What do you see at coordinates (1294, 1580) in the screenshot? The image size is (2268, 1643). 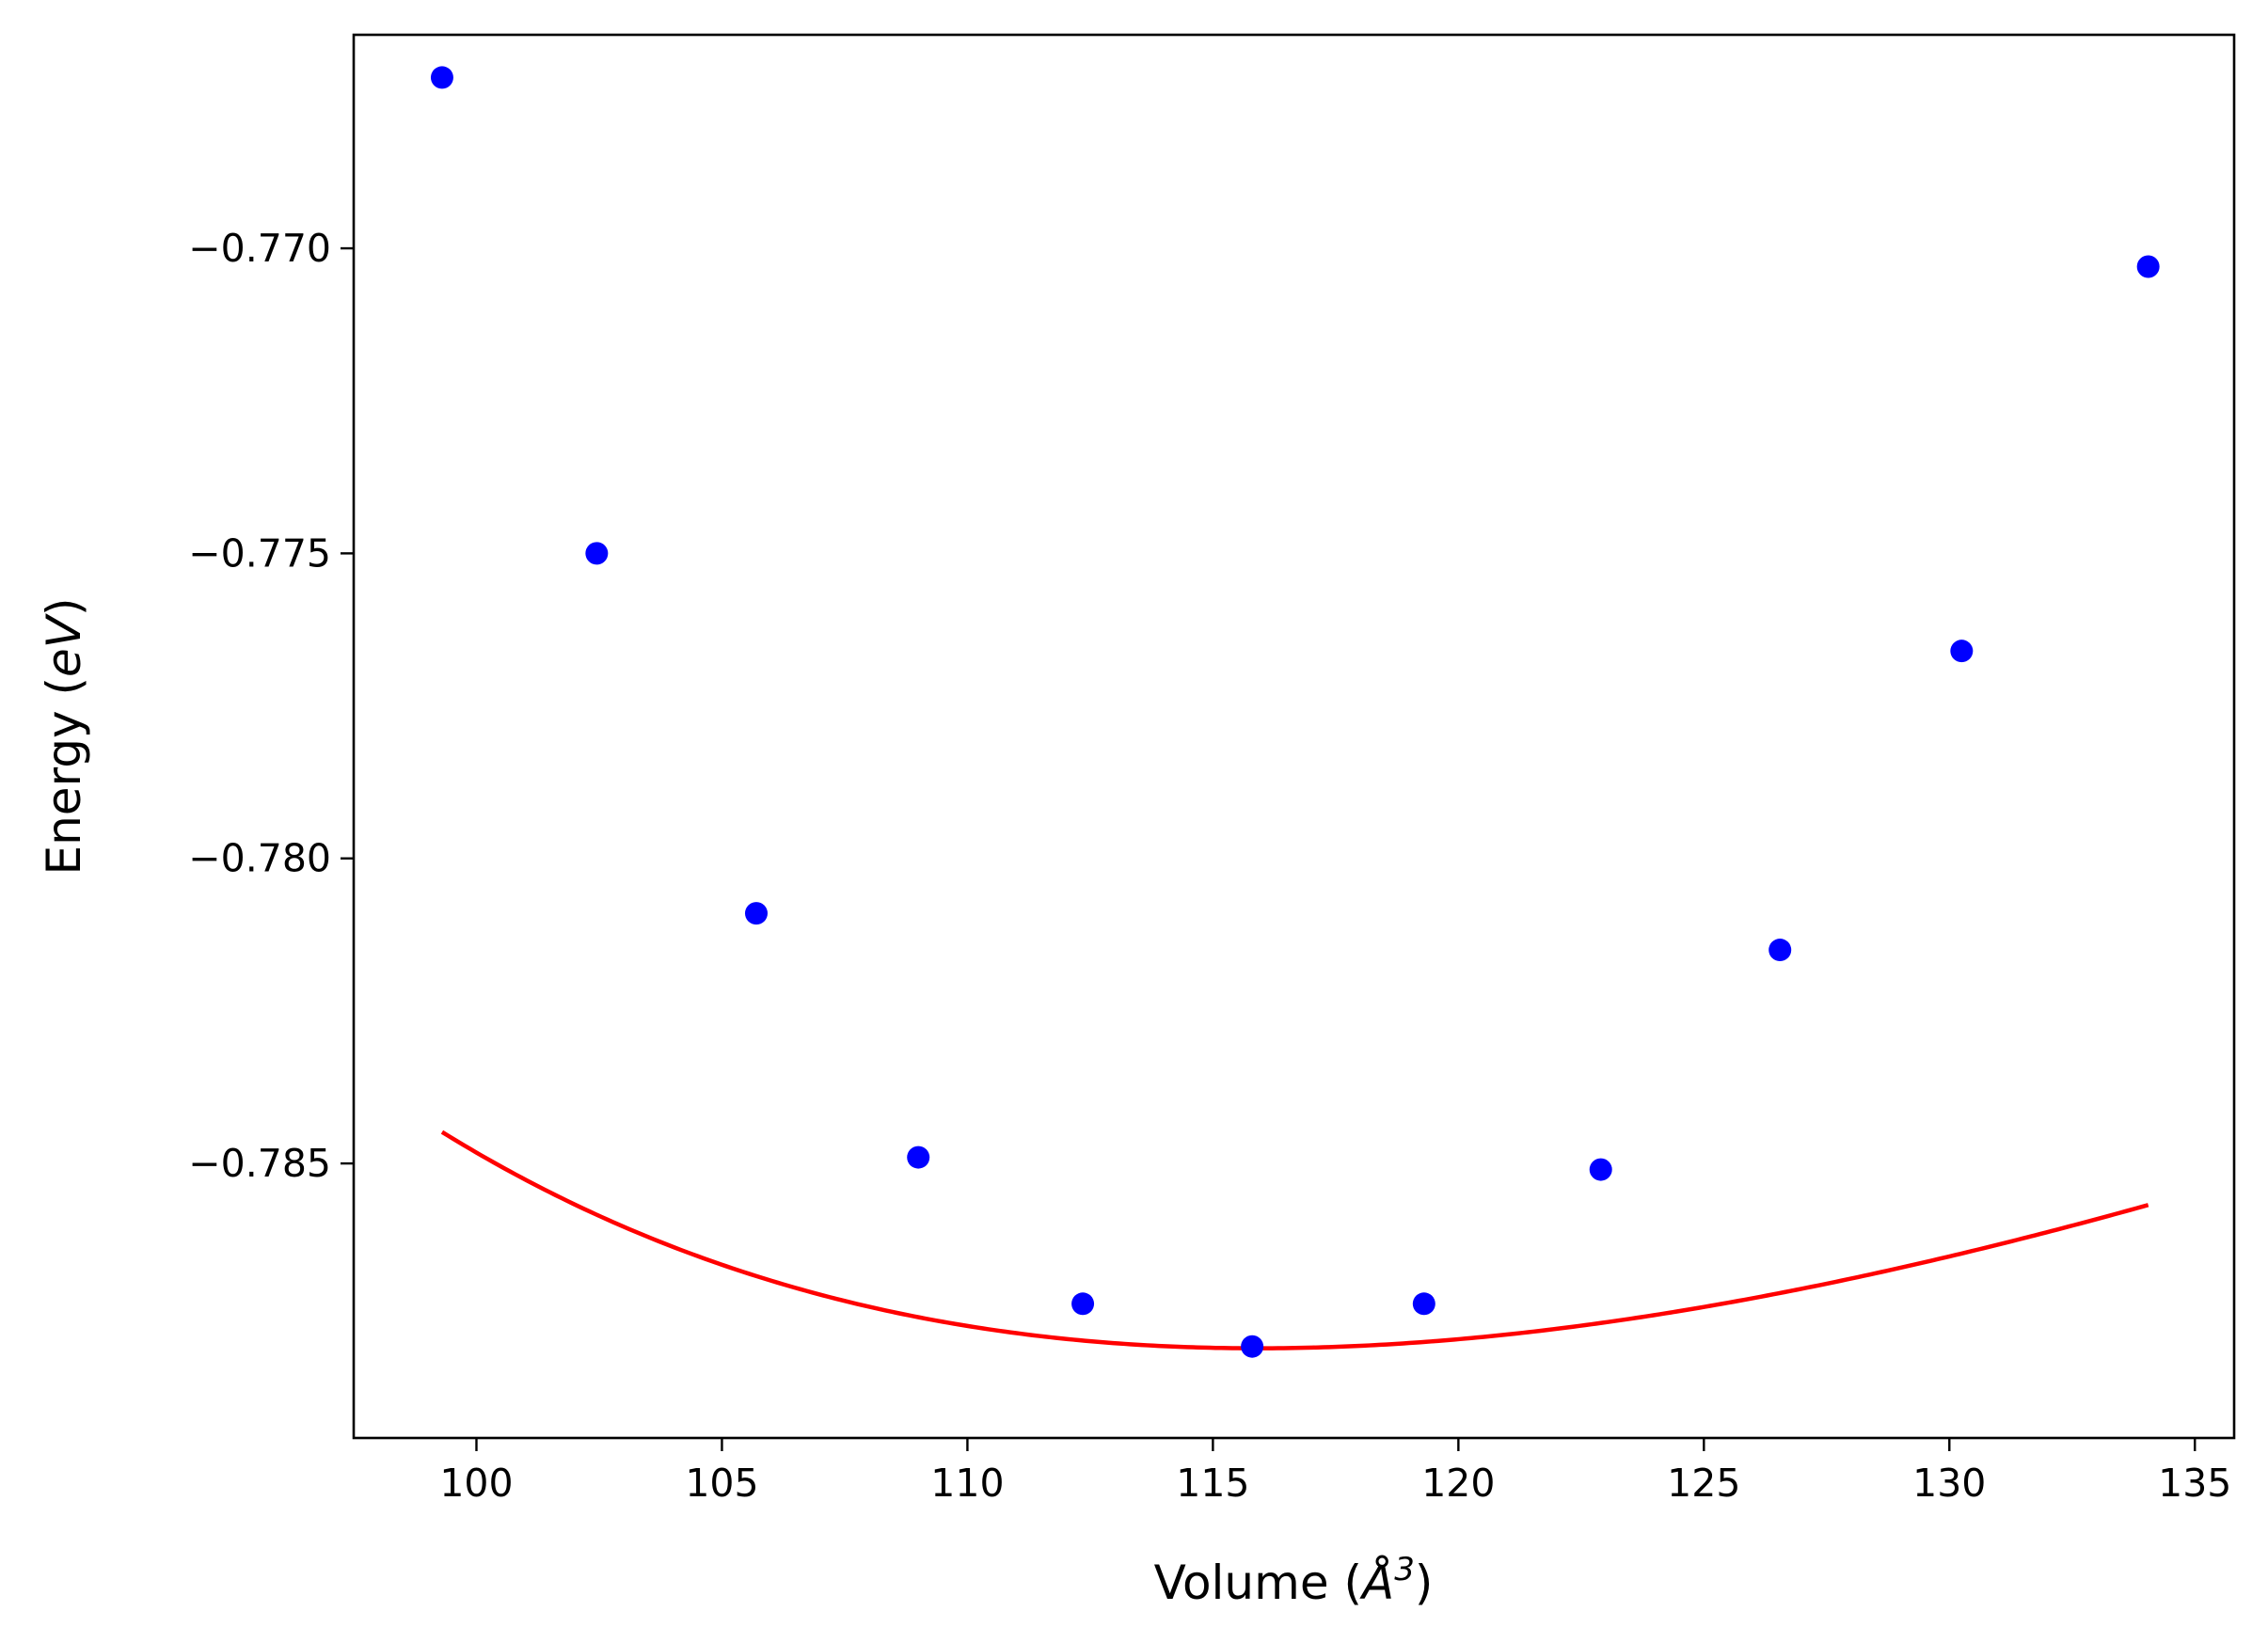 I see `x-axis-label: Volume (Å3)` at bounding box center [1294, 1580].